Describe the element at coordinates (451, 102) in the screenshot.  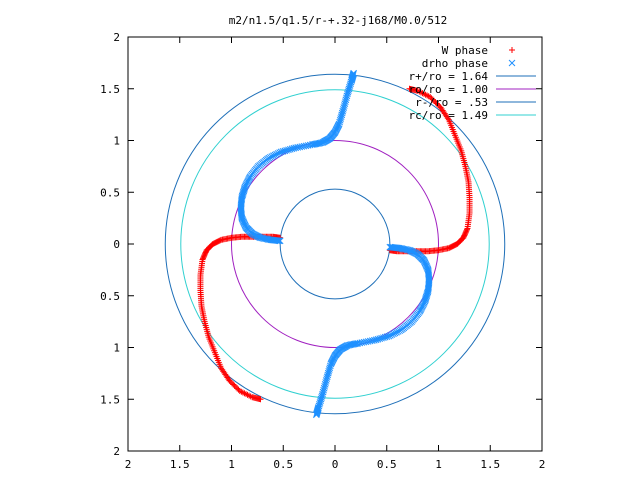
I see `legend-label: r-/ro = .53` at that location.